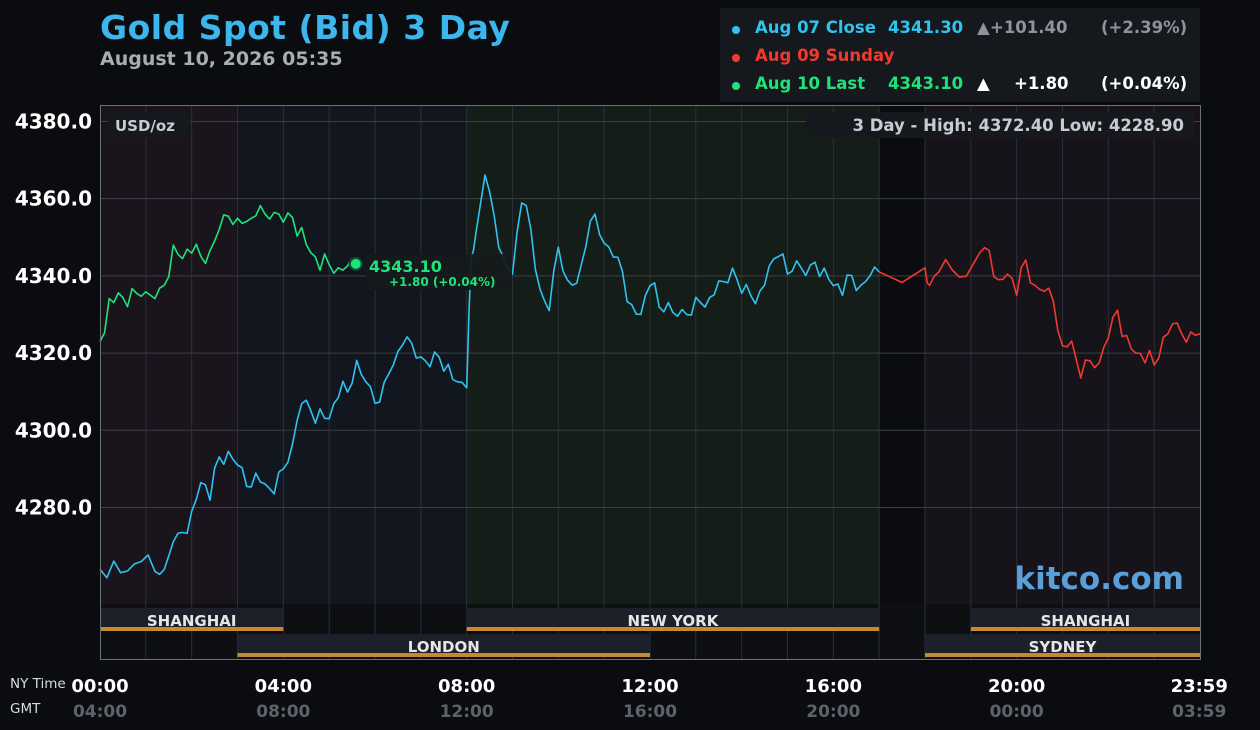 The image size is (1260, 730). What do you see at coordinates (736, 86) in the screenshot?
I see `legend-dot-aug10` at bounding box center [736, 86].